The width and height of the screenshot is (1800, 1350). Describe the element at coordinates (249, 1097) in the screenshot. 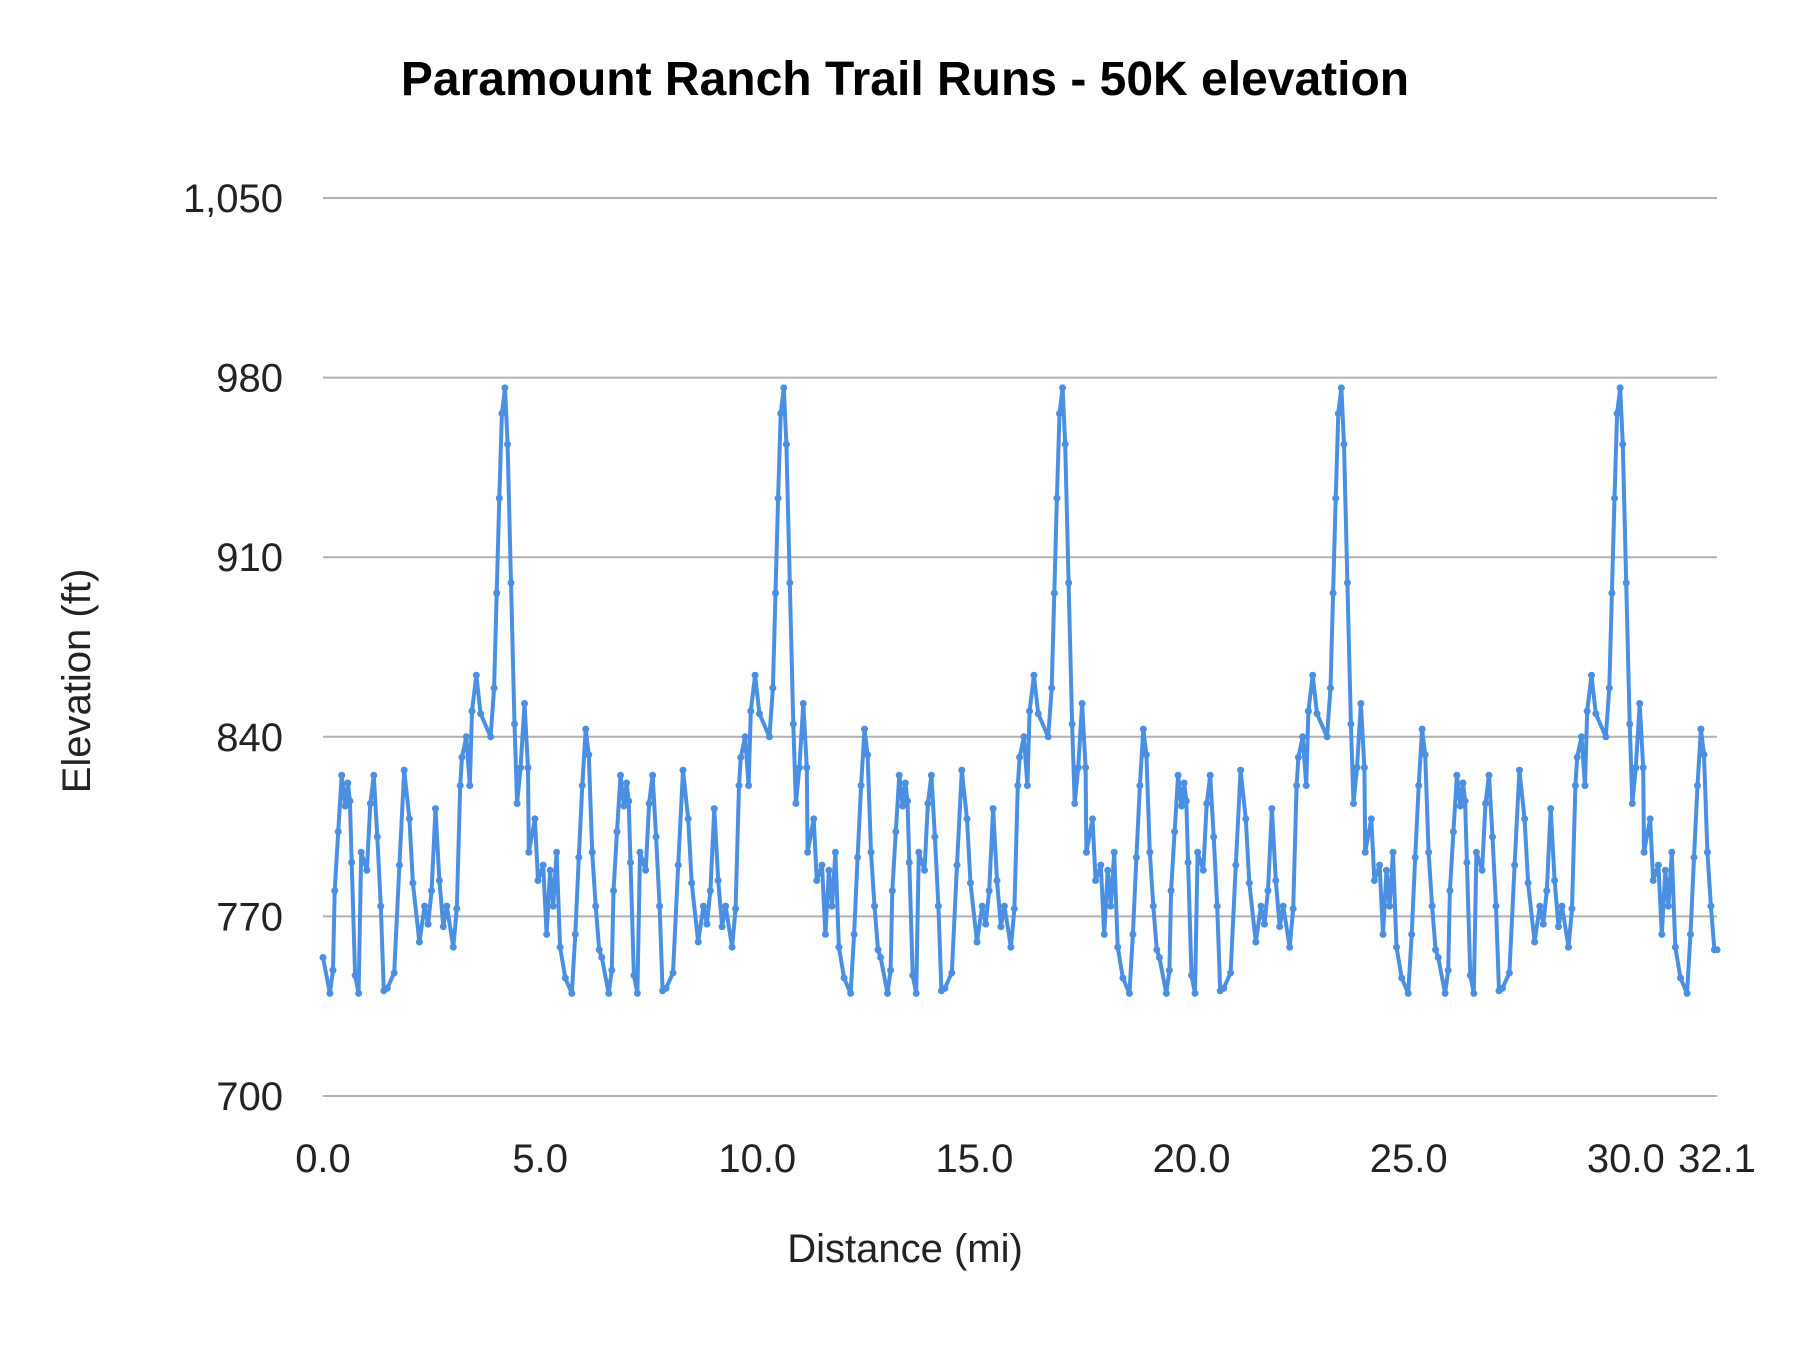

I see `y-tick-label: 700` at that location.